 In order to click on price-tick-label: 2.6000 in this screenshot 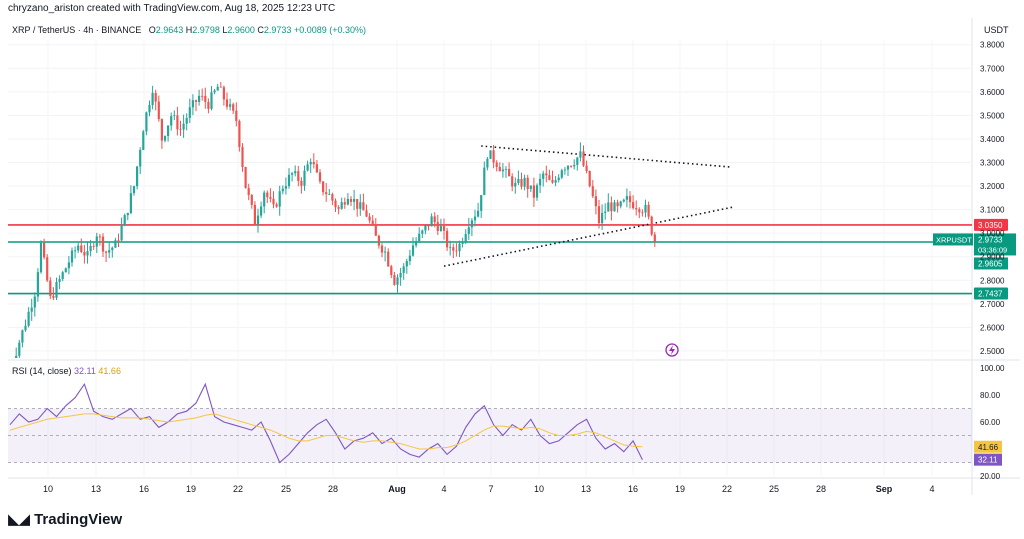, I will do `click(992, 327)`.